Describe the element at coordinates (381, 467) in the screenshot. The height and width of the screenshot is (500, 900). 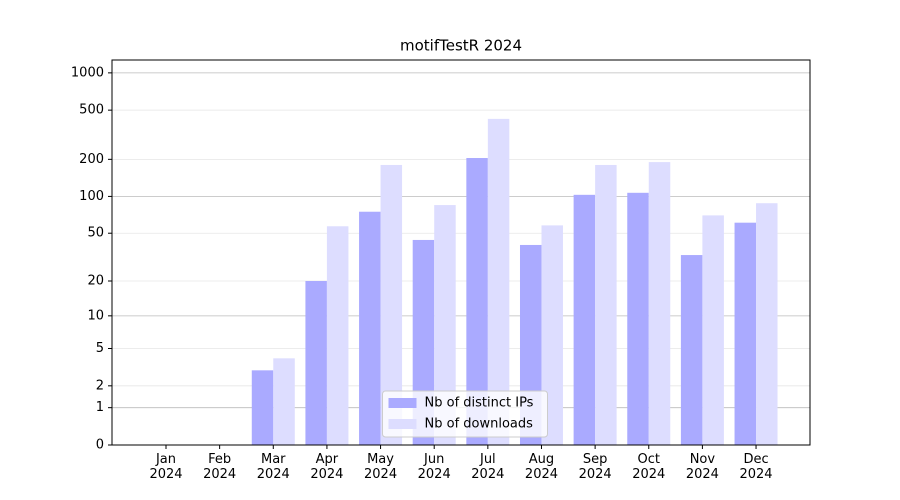
I see `x-tick-label: May 2024` at that location.